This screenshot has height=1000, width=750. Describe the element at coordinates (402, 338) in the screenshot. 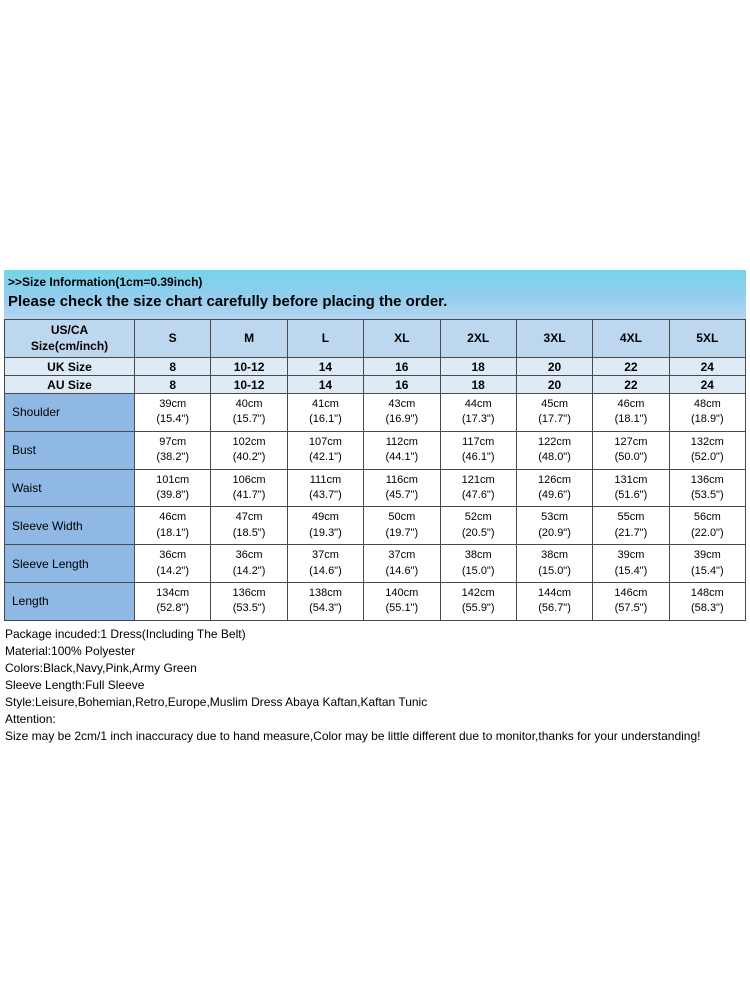

I see `size-col-header: XL` at that location.